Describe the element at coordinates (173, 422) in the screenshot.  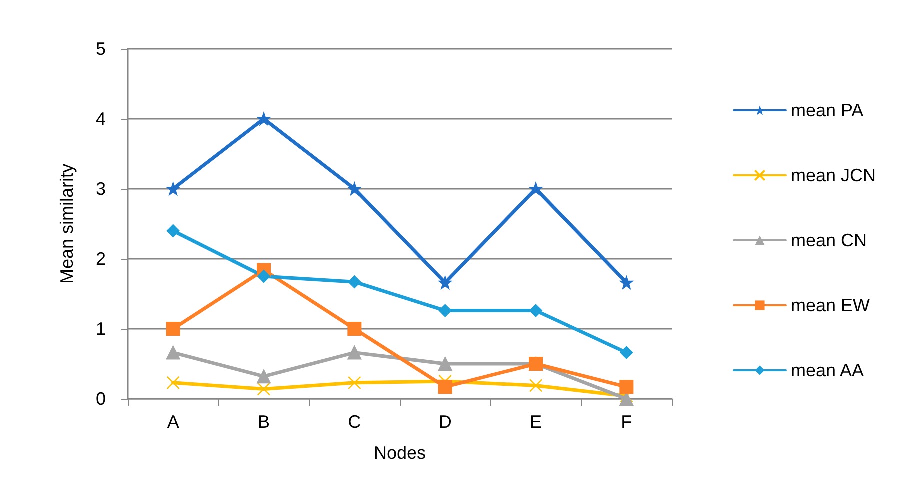
I see `x-tick-label: A` at that location.